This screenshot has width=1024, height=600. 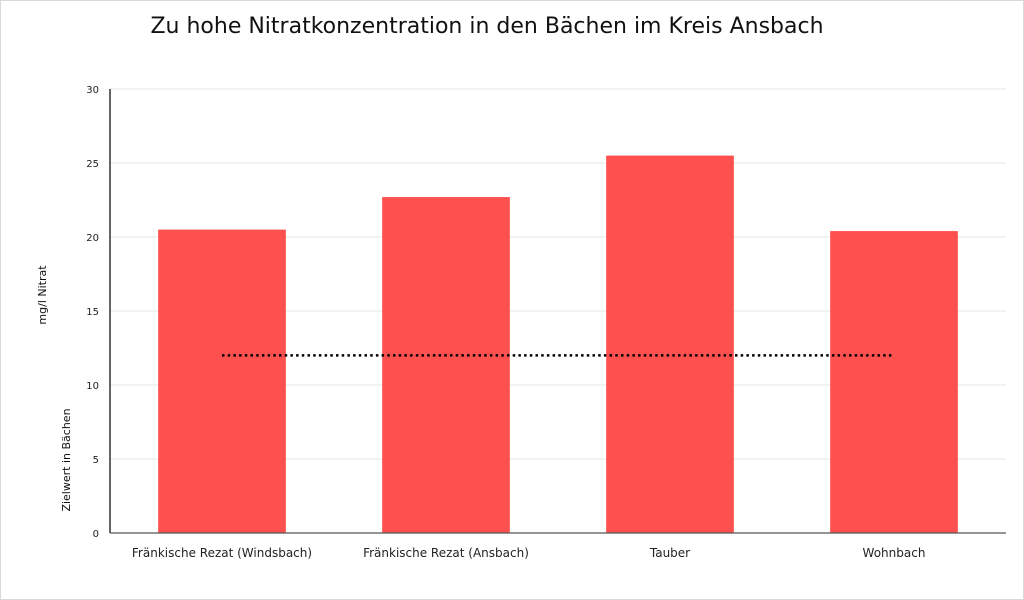 What do you see at coordinates (66, 459) in the screenshot?
I see `target-line-label: Zielwert in Bächen` at bounding box center [66, 459].